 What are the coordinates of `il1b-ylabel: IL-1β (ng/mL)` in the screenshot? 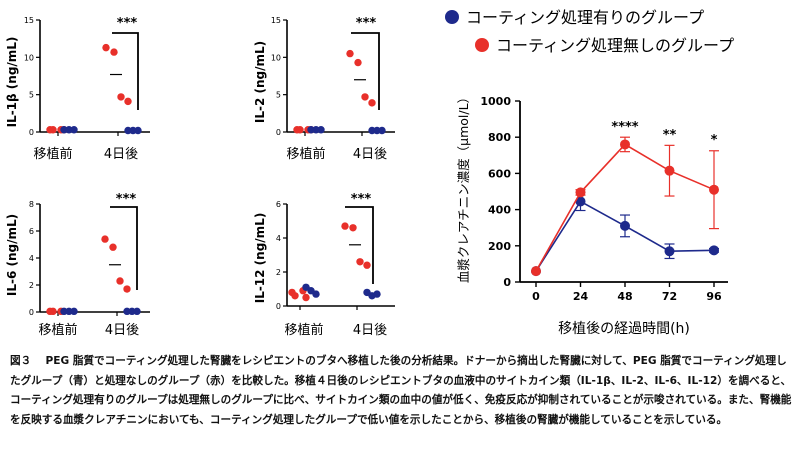 It's located at (12, 82).